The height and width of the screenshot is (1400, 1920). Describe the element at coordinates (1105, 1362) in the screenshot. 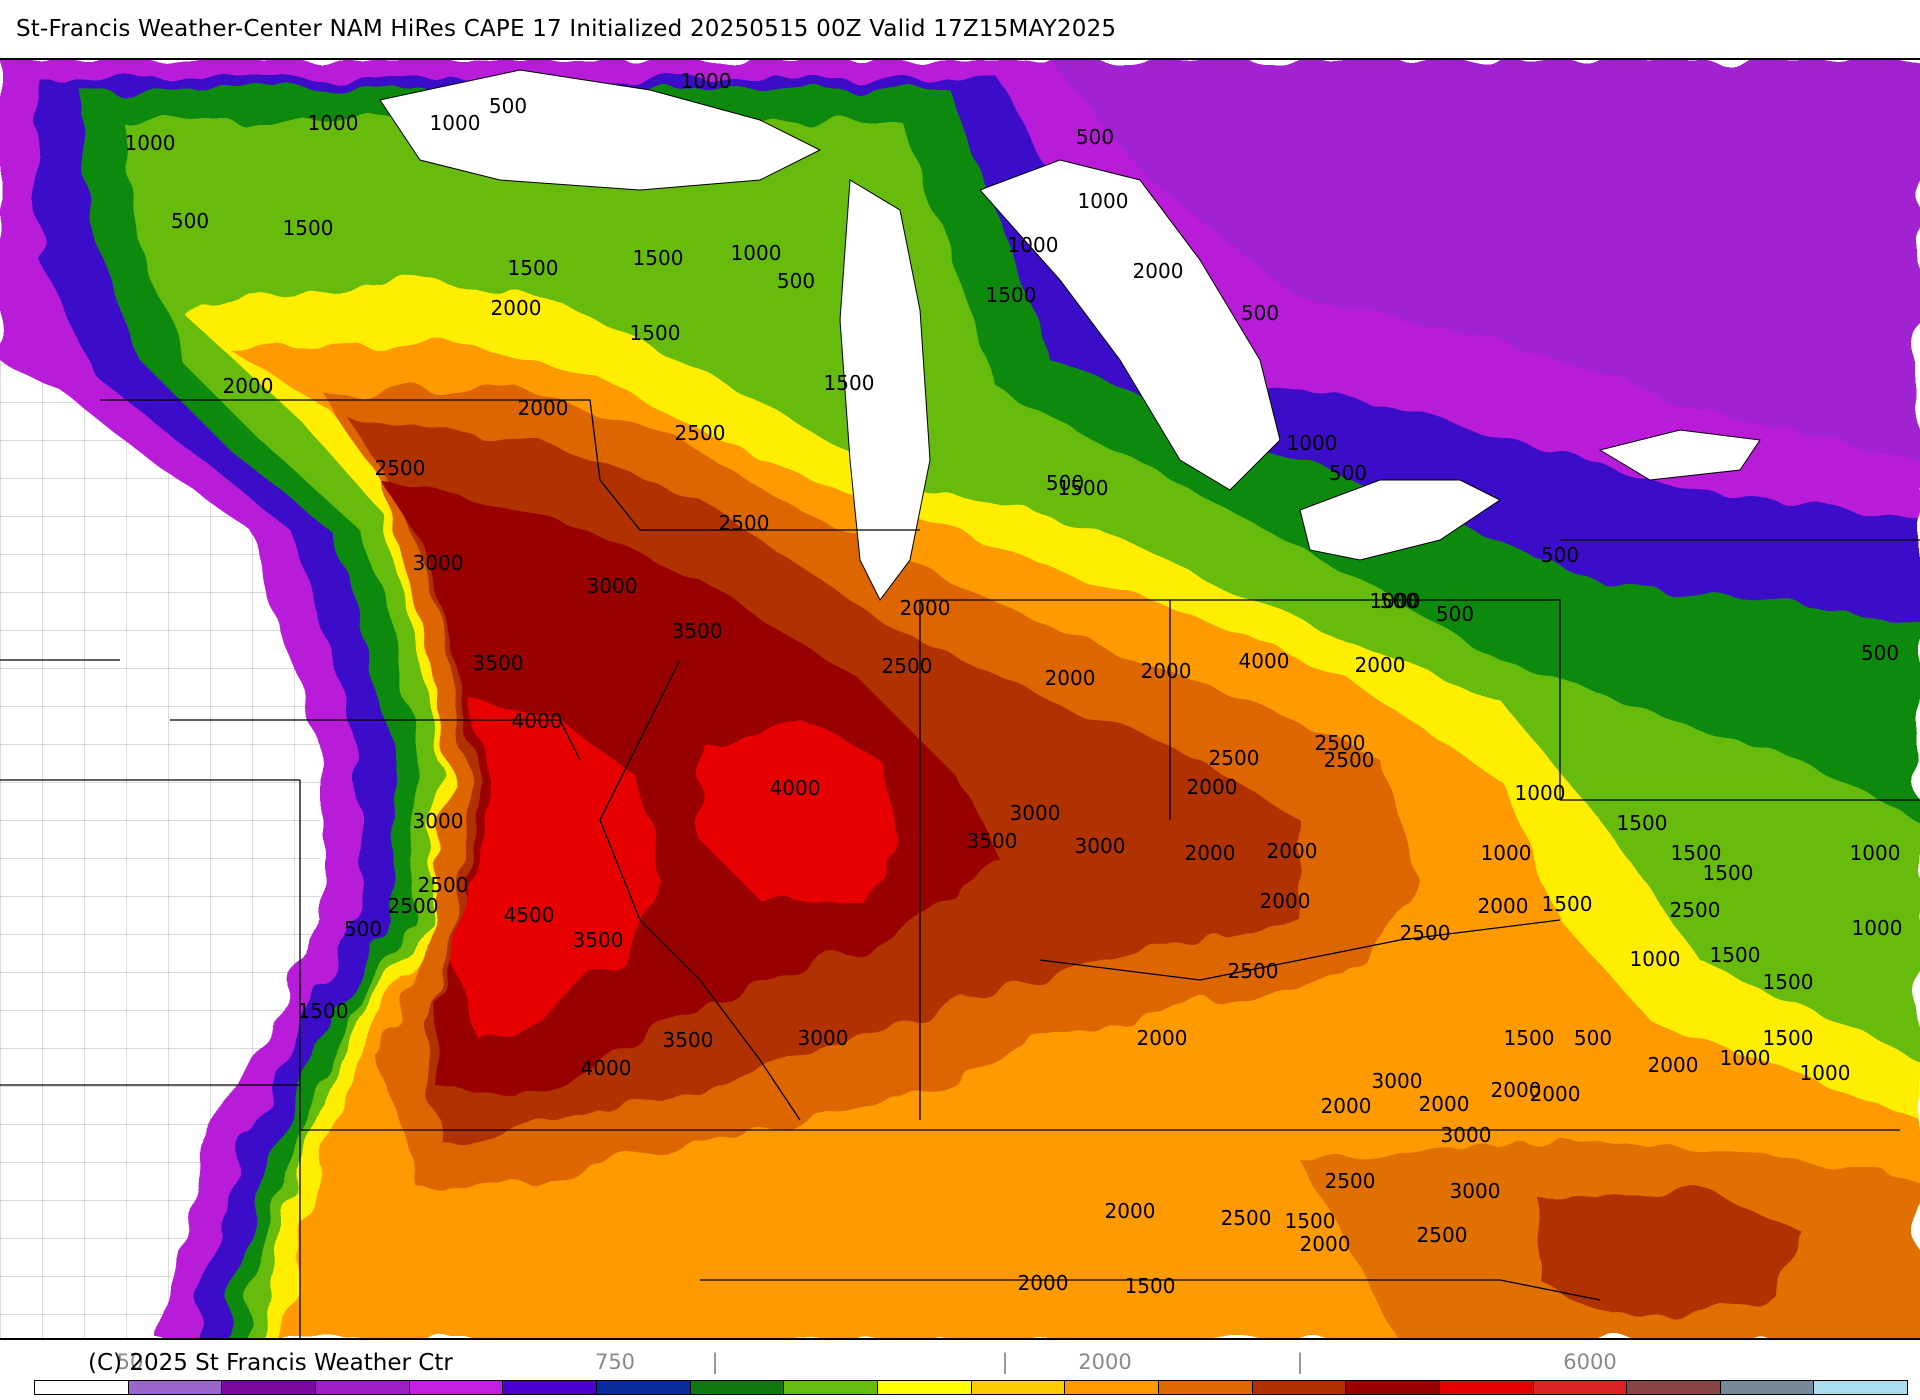

I see `colorbar-tick-label: 2000` at that location.